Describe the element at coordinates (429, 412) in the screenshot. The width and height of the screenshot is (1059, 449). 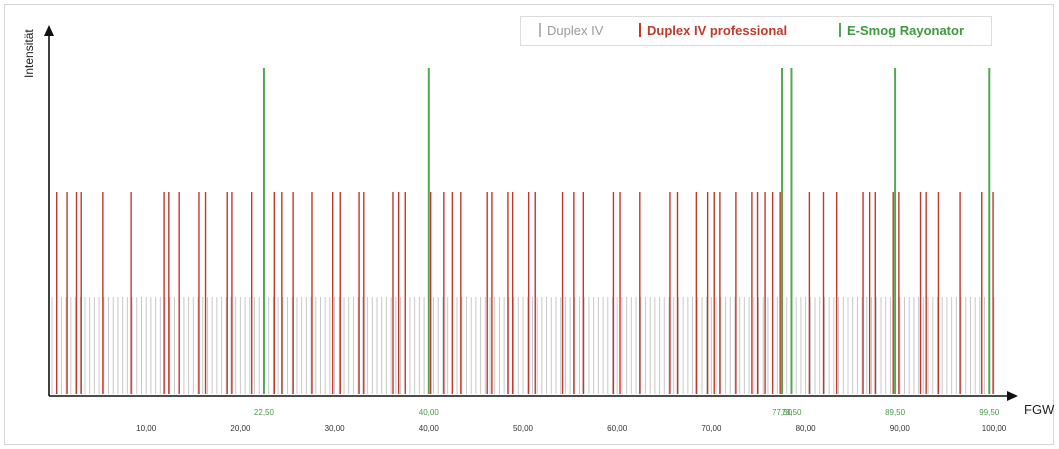
I see `x-highlight-tick-label: 40,00` at that location.